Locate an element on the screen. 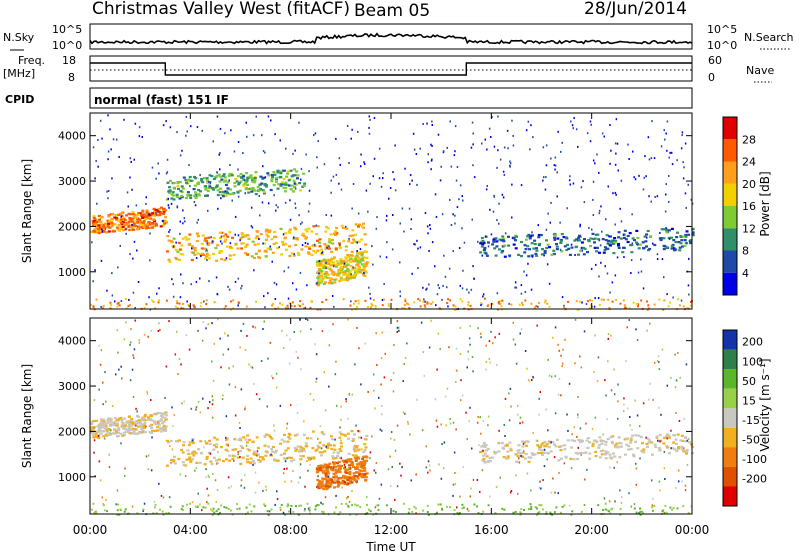  colorbar-segment is located at coordinates (730, 261).